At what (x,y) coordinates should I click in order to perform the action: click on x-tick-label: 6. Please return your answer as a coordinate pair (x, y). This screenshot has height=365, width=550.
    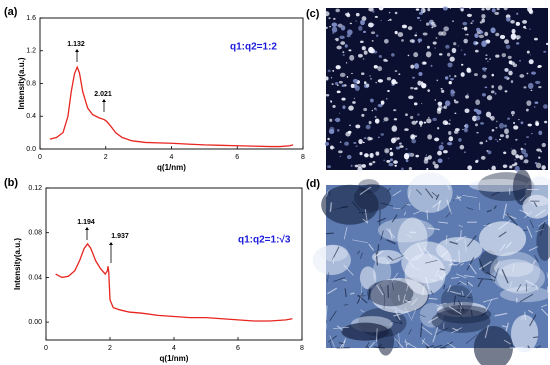
    Looking at the image, I should click on (238, 348).